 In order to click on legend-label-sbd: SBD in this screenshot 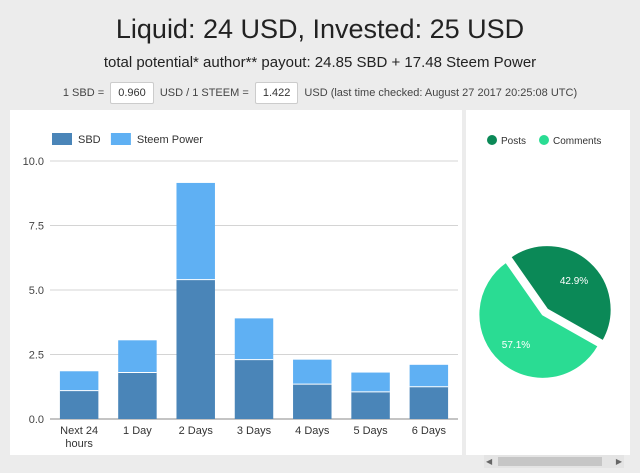, I will do `click(89, 140)`.